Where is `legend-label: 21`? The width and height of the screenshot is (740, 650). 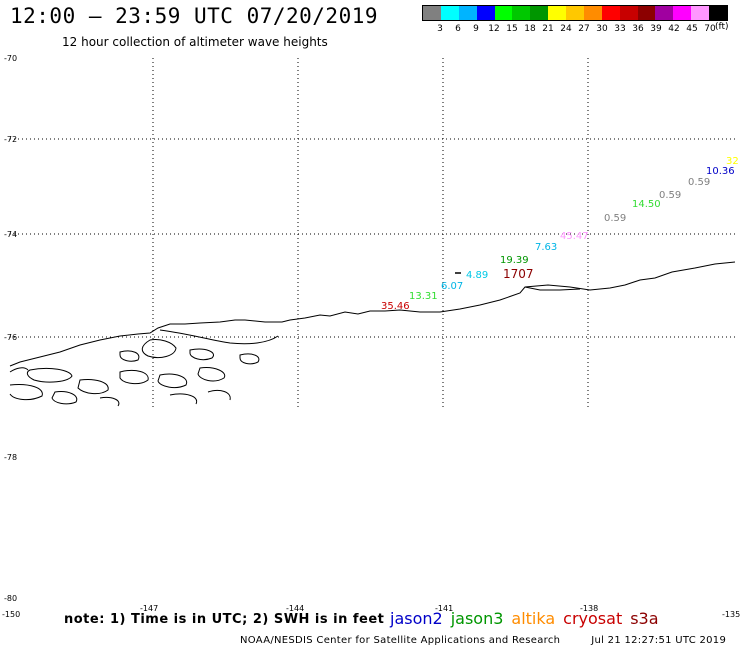
legend-label: 21 is located at coordinates (548, 29).